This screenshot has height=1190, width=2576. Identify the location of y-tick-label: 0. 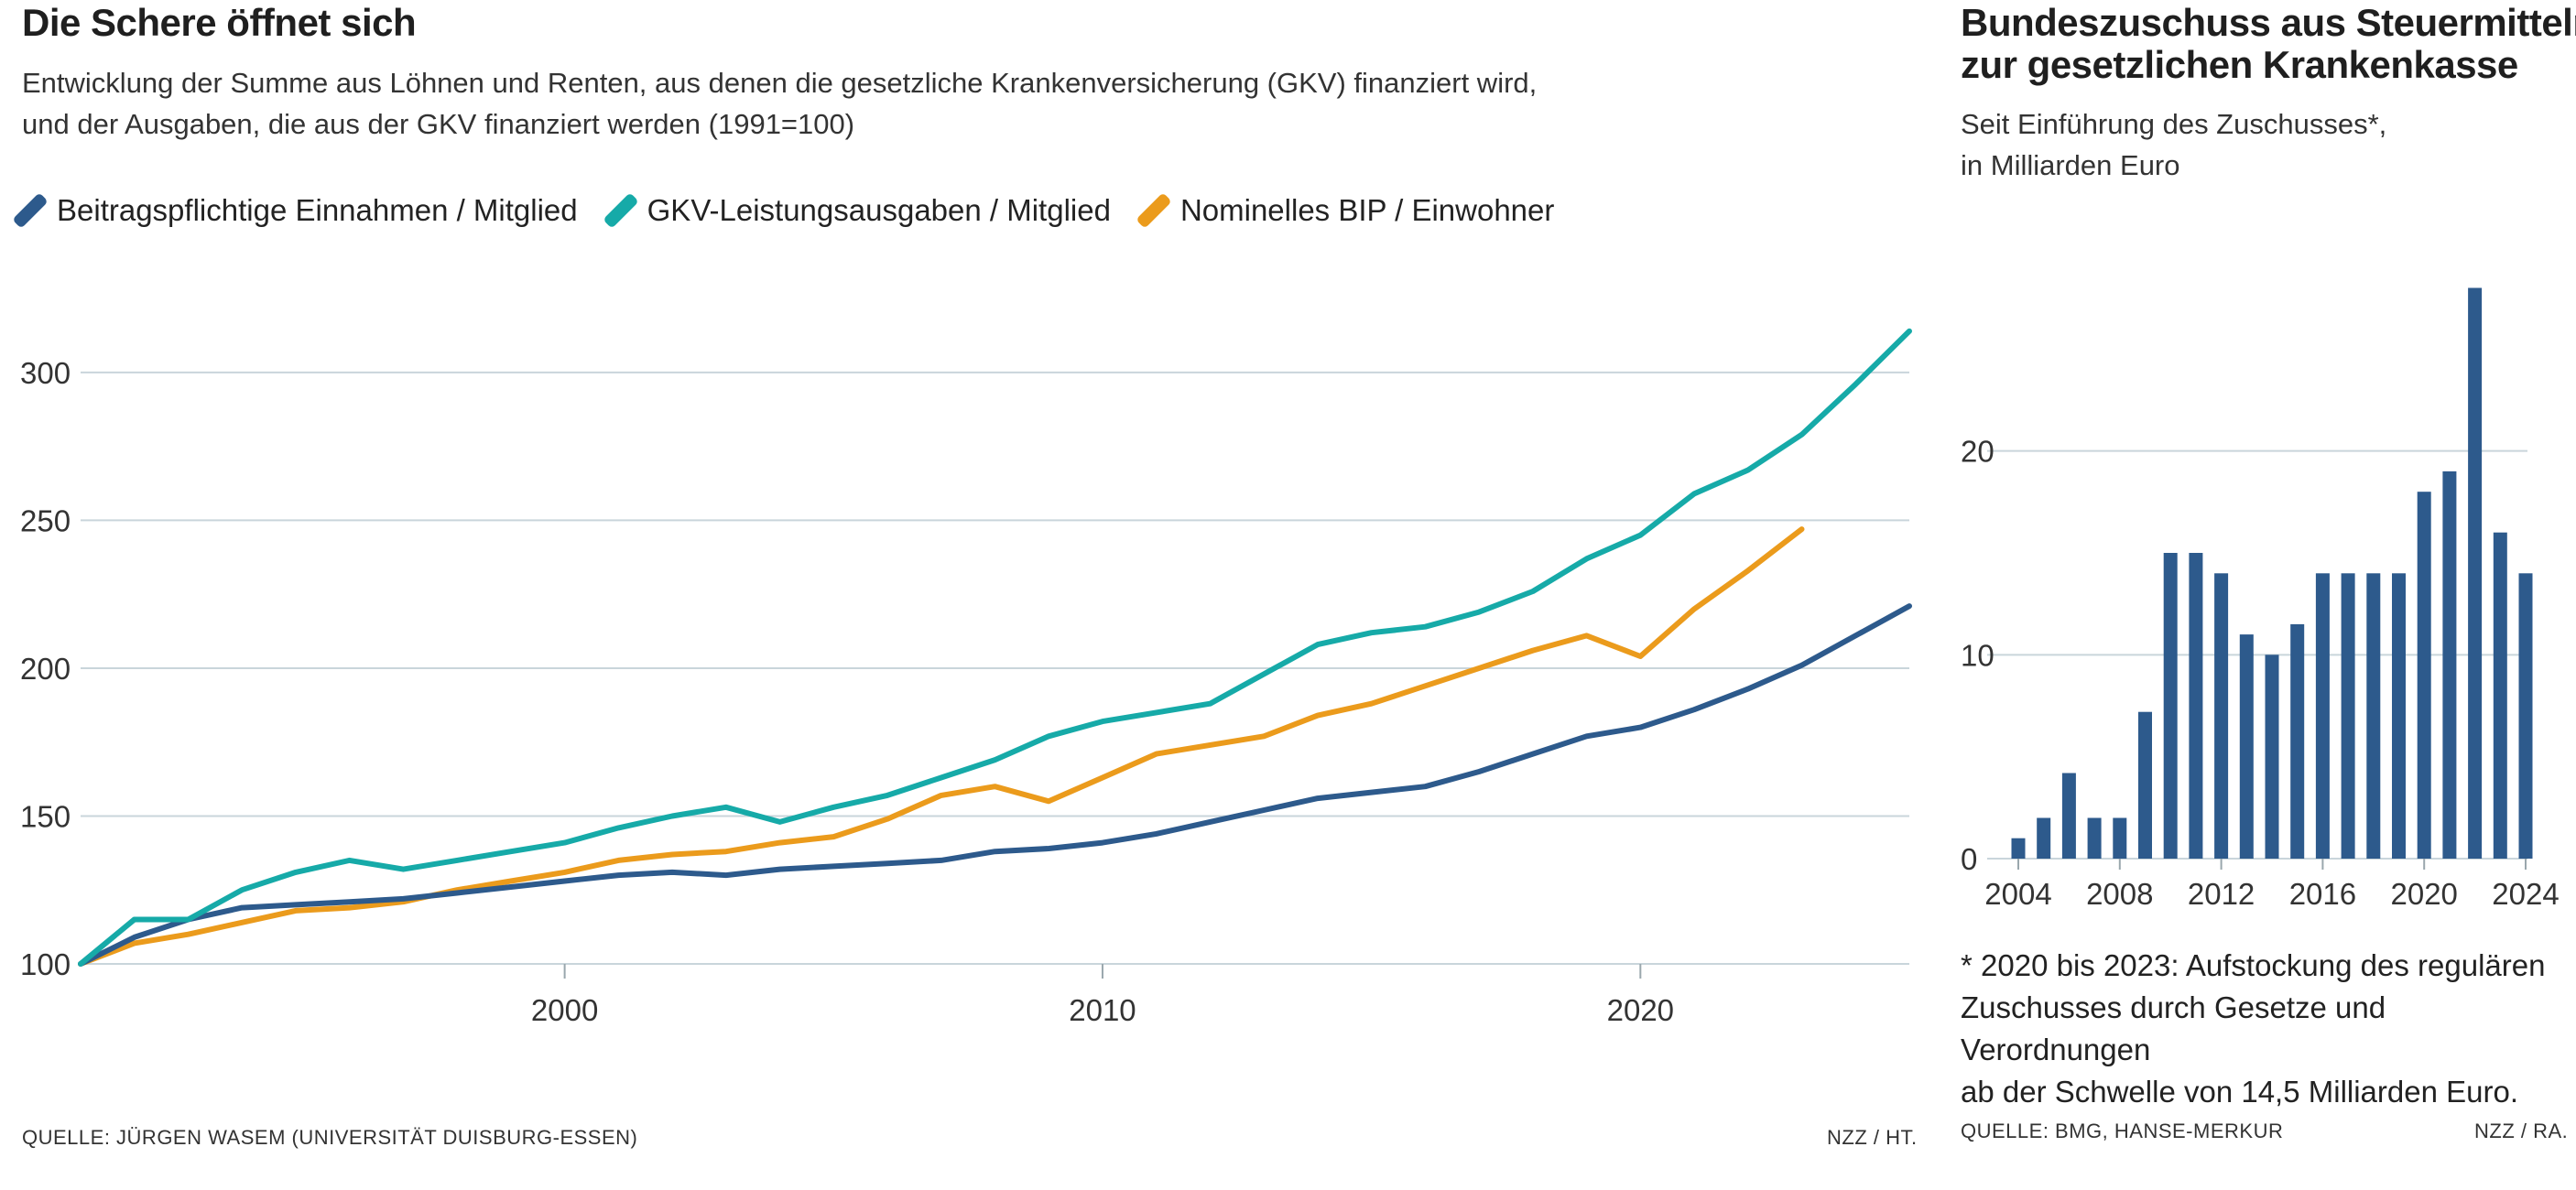
(1969, 859).